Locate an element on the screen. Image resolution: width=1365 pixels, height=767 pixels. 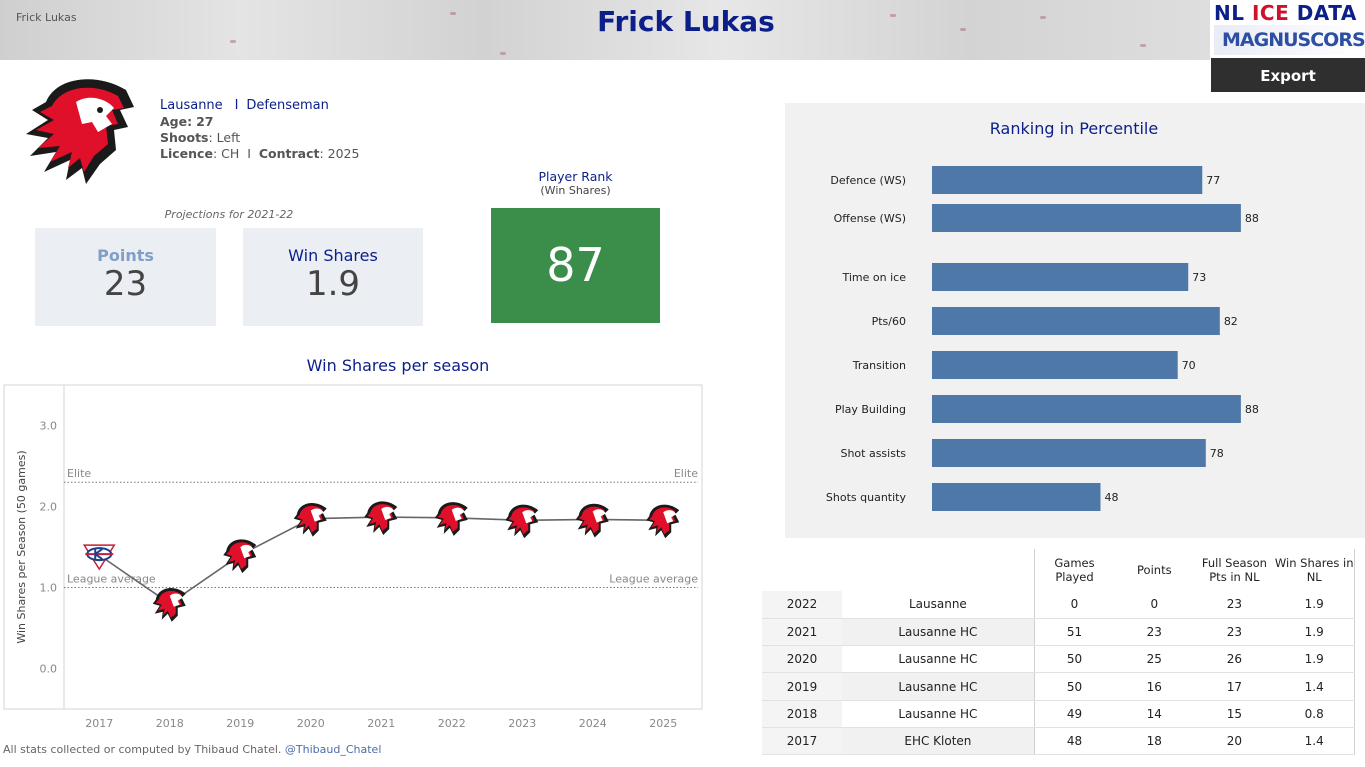
table-row: 2020 Lausanne HC 50 25 26 1.9 is located at coordinates (1059, 659).